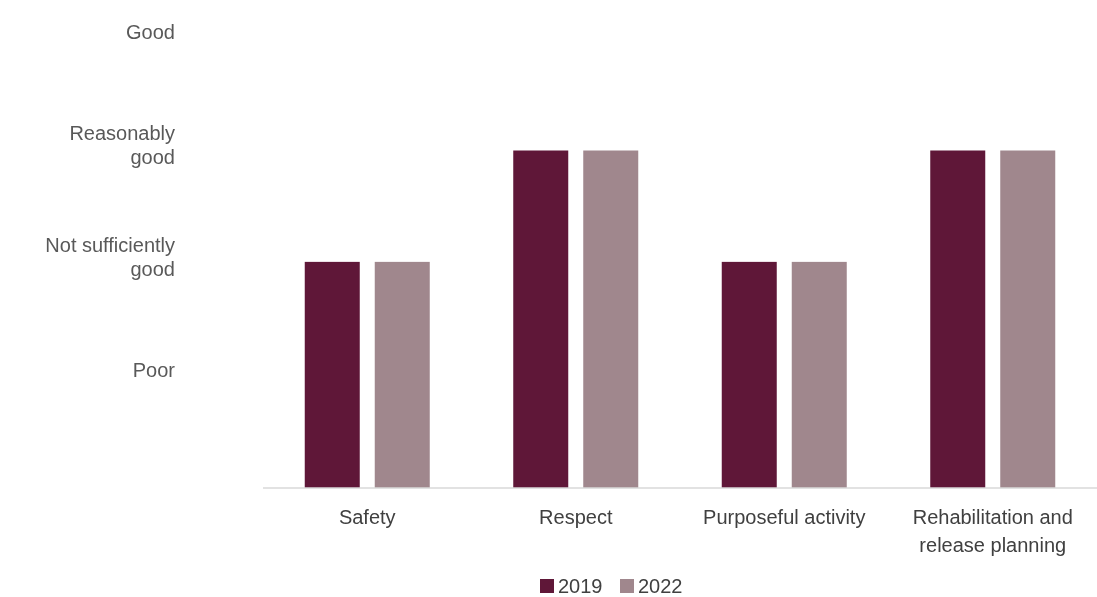 The image size is (1097, 597). Describe the element at coordinates (660, 586) in the screenshot. I see `legend-label: 2022` at that location.